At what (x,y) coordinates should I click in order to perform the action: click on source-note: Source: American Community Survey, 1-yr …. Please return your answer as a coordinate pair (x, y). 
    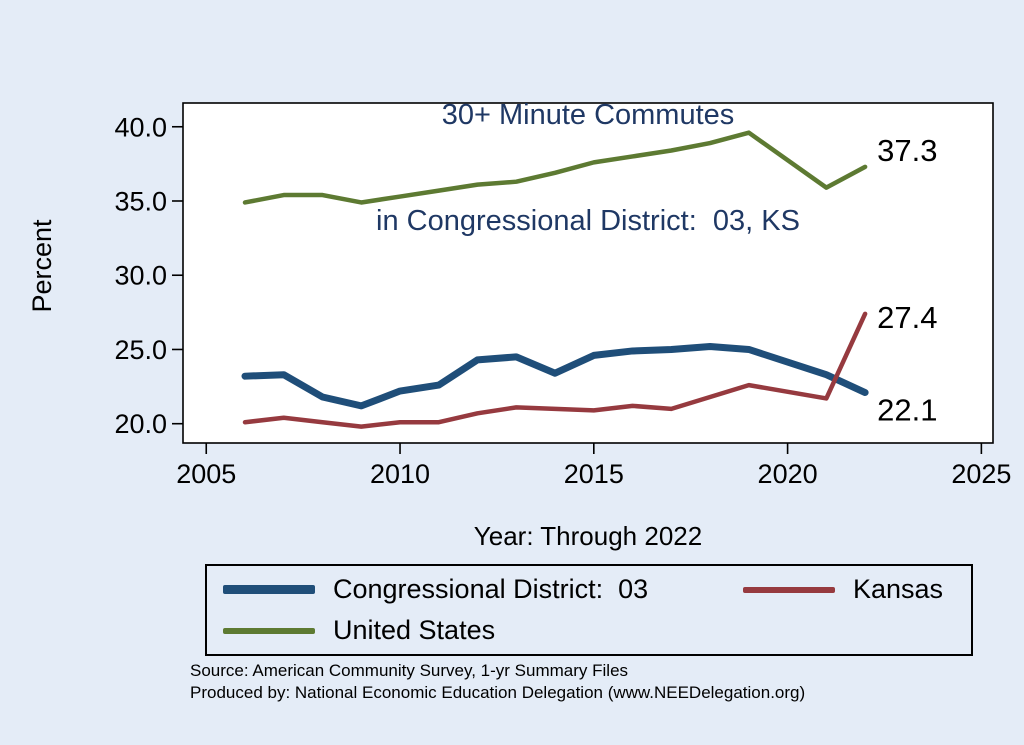
    Looking at the image, I should click on (497, 682).